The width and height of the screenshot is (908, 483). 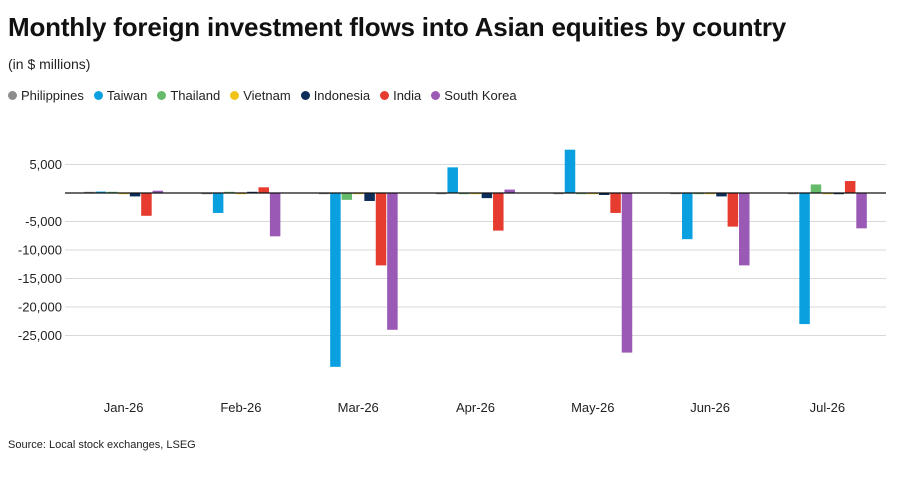 What do you see at coordinates (49, 64) in the screenshot?
I see `chart-subtitle: (in $ millions)` at bounding box center [49, 64].